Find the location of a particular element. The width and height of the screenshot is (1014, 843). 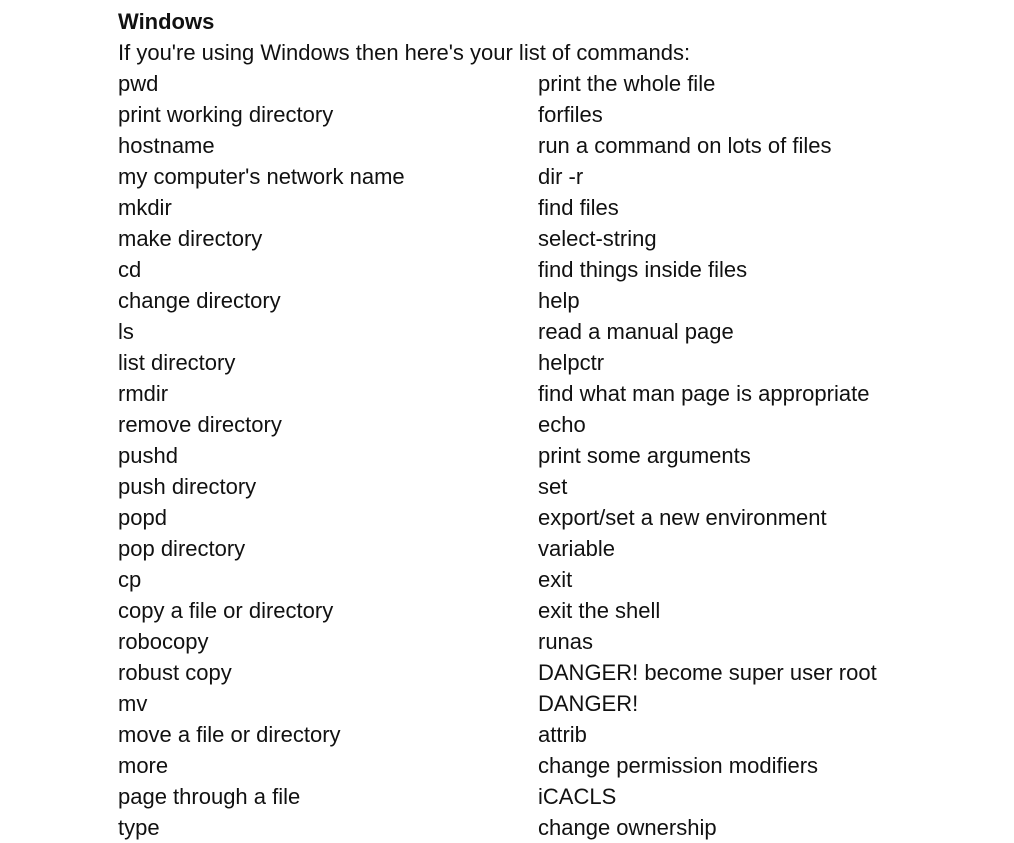

section-heading: Windows is located at coordinates (166, 21).